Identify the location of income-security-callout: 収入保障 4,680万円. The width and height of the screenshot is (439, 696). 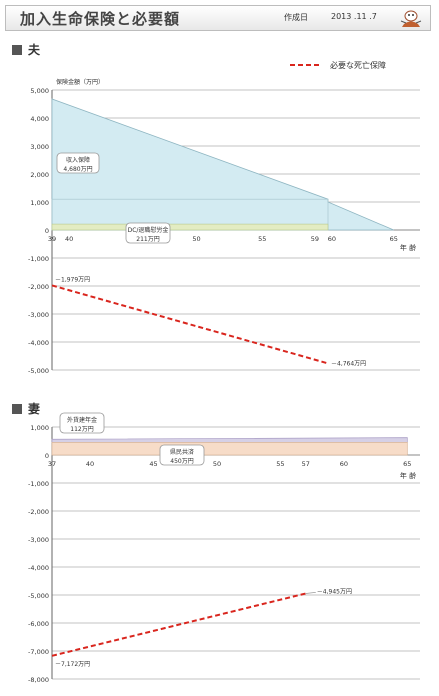
(78, 163).